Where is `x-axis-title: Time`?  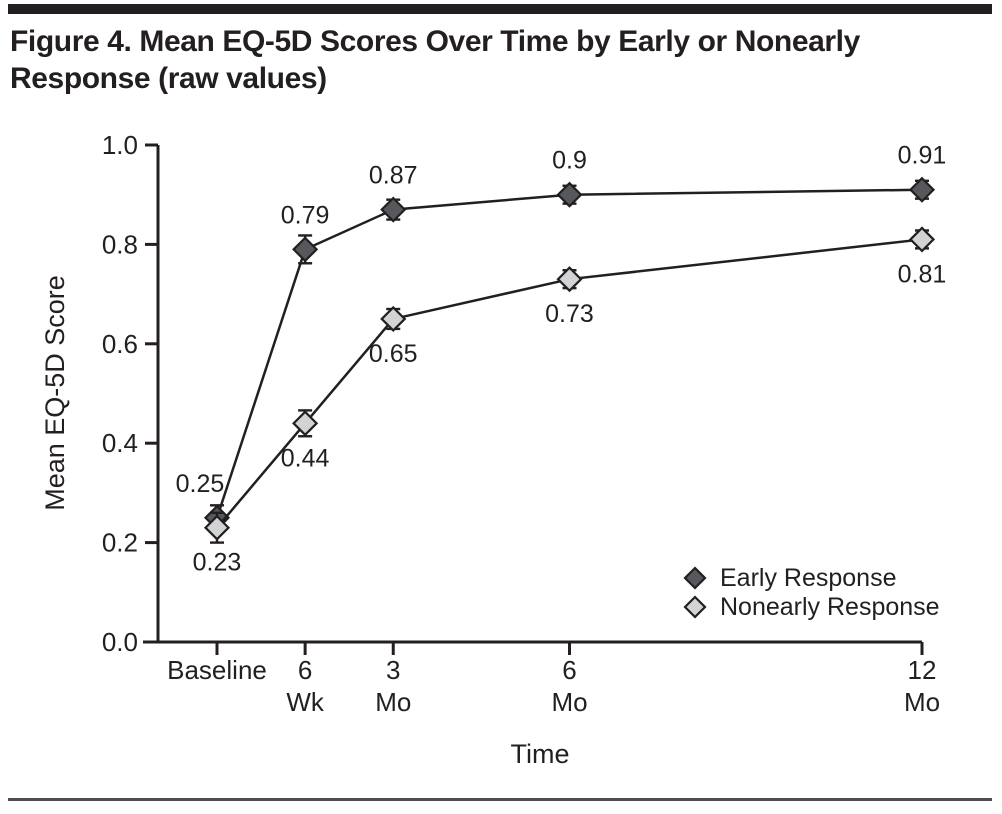
x-axis-title: Time is located at coordinates (540, 754).